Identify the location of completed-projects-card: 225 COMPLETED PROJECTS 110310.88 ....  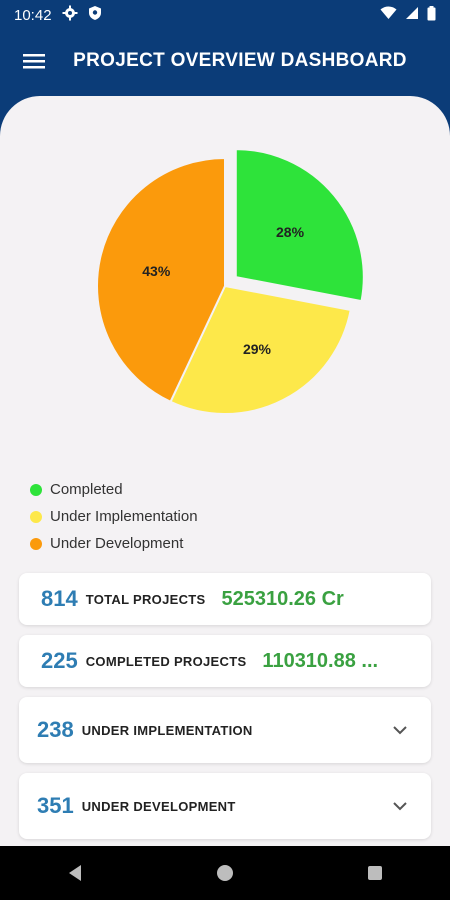
(225, 661).